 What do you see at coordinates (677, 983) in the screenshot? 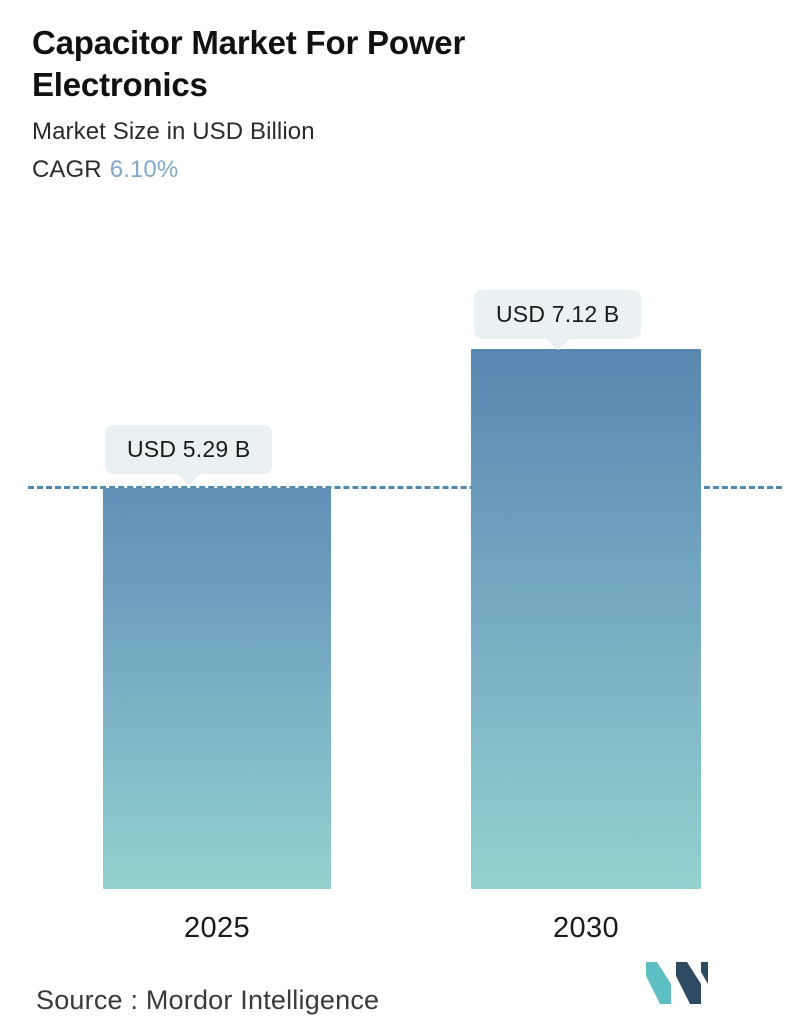
I see `mordor-intelligence-logo-icon` at bounding box center [677, 983].